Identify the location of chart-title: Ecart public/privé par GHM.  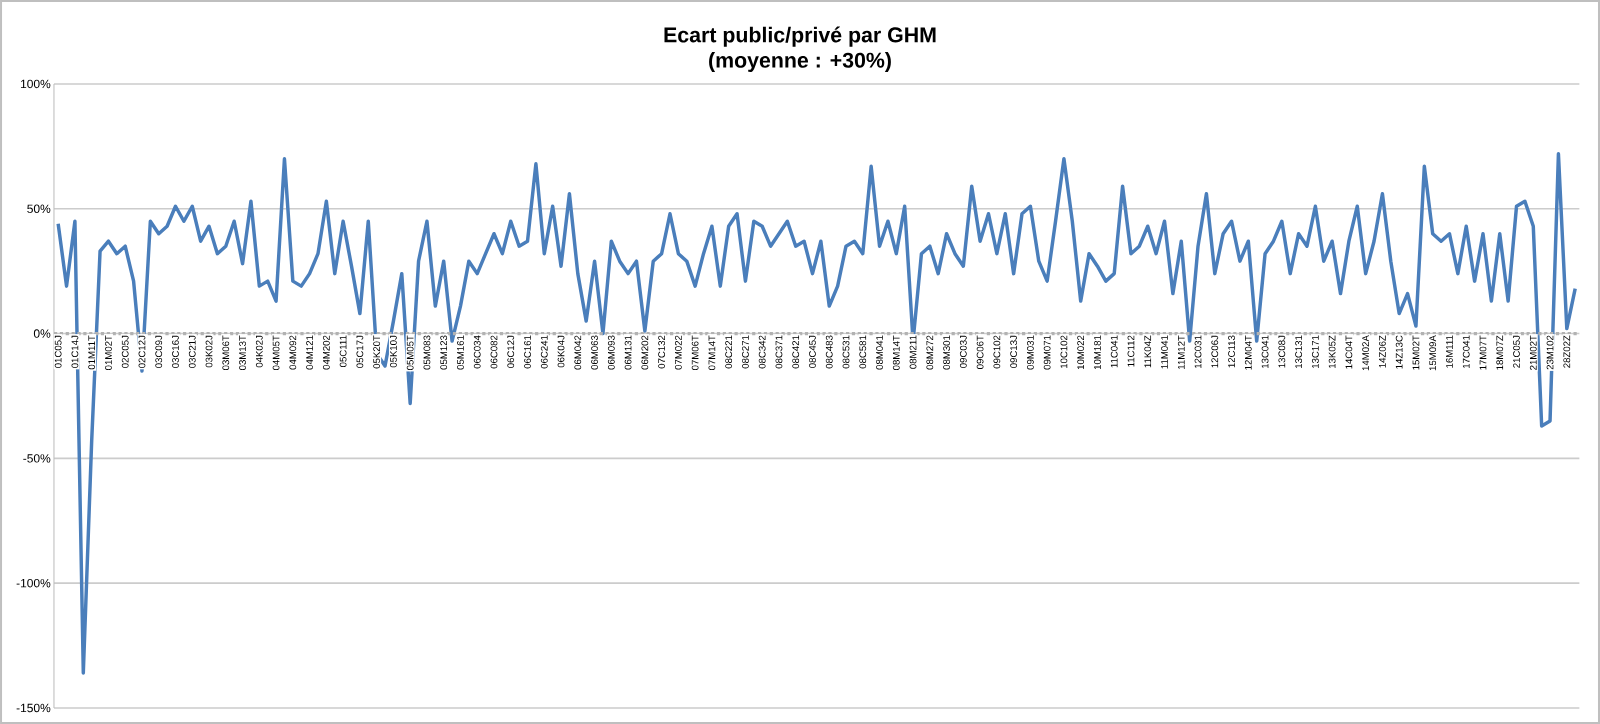
(800, 36).